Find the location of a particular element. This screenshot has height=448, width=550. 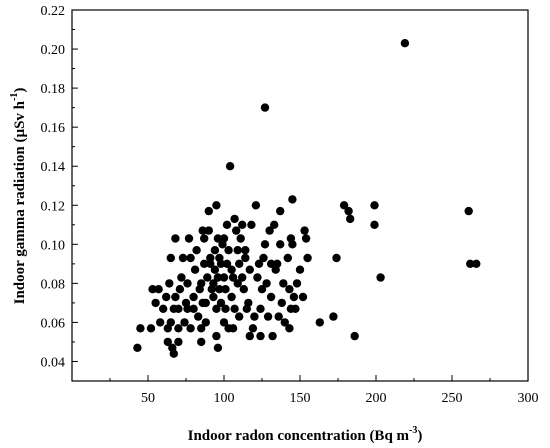

y-tick-label: 0.04 is located at coordinates (53, 362).